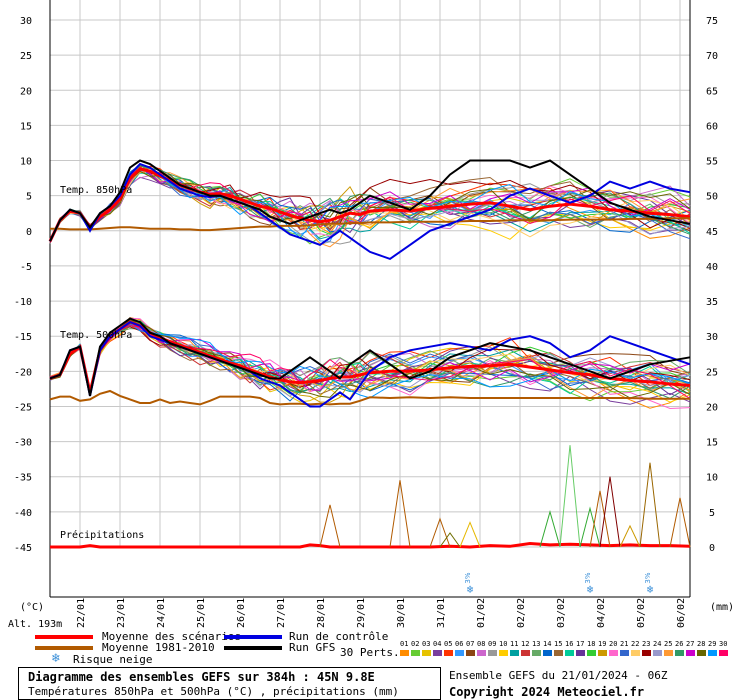  Describe the element at coordinates (26, 21) in the screenshot. I see `left-tick-label: 30` at that location.